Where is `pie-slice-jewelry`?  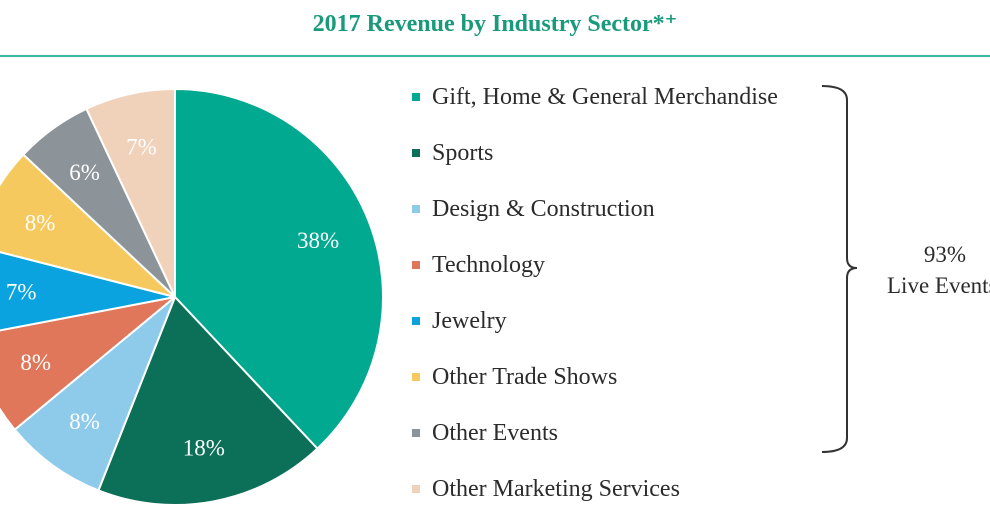
pie-slice-jewelry is located at coordinates (88, 291).